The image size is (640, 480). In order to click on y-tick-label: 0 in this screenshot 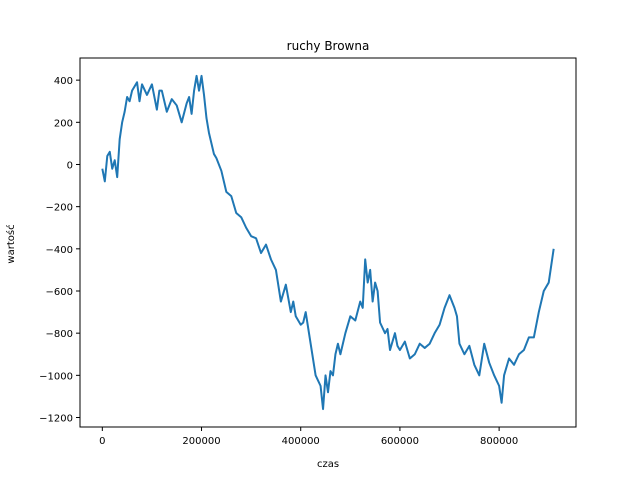, I will do `click(70, 165)`.